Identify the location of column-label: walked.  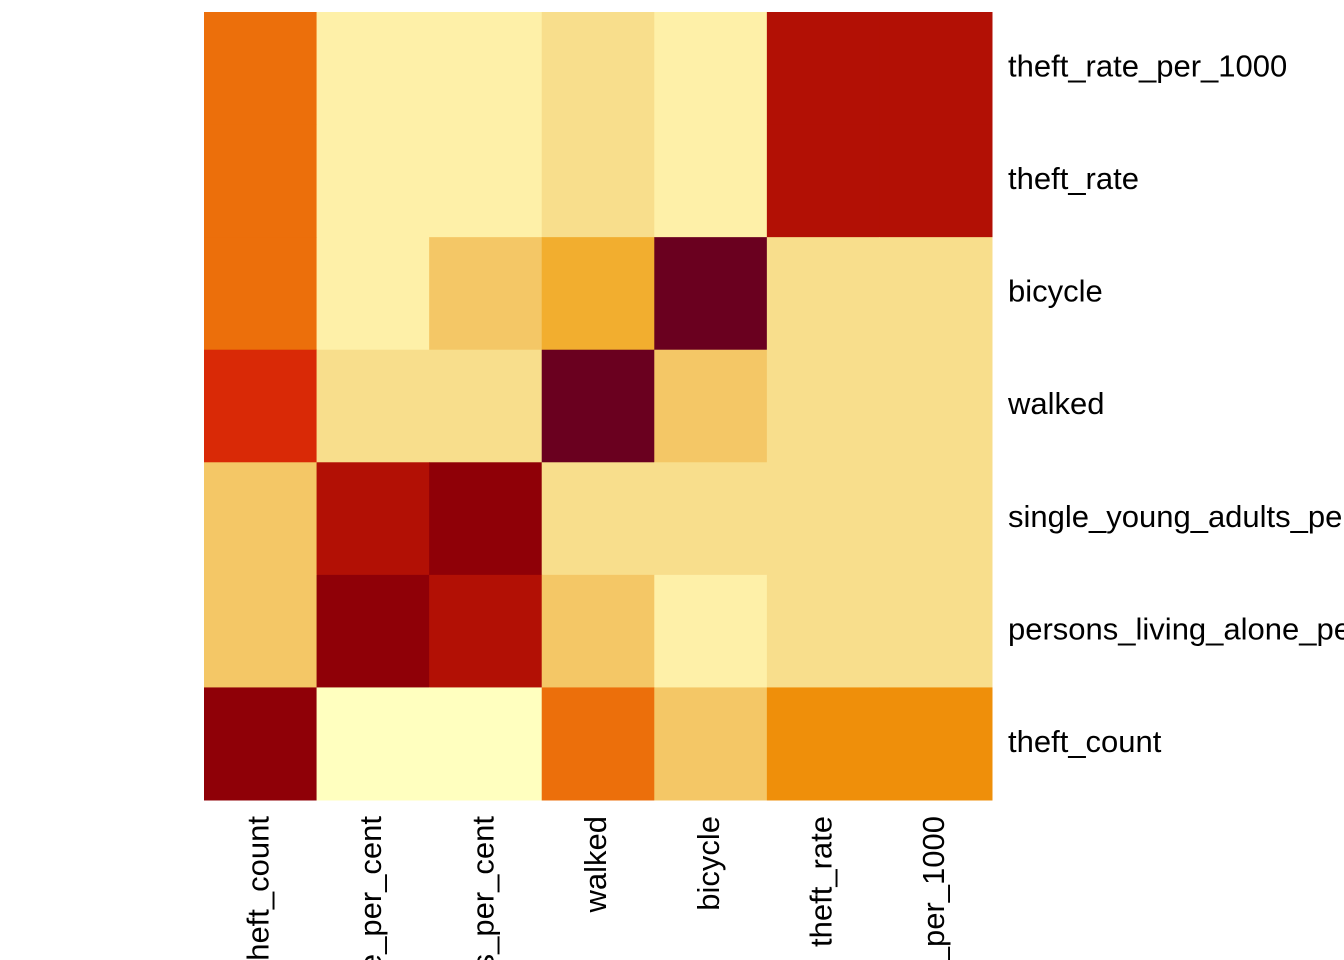
(595, 865).